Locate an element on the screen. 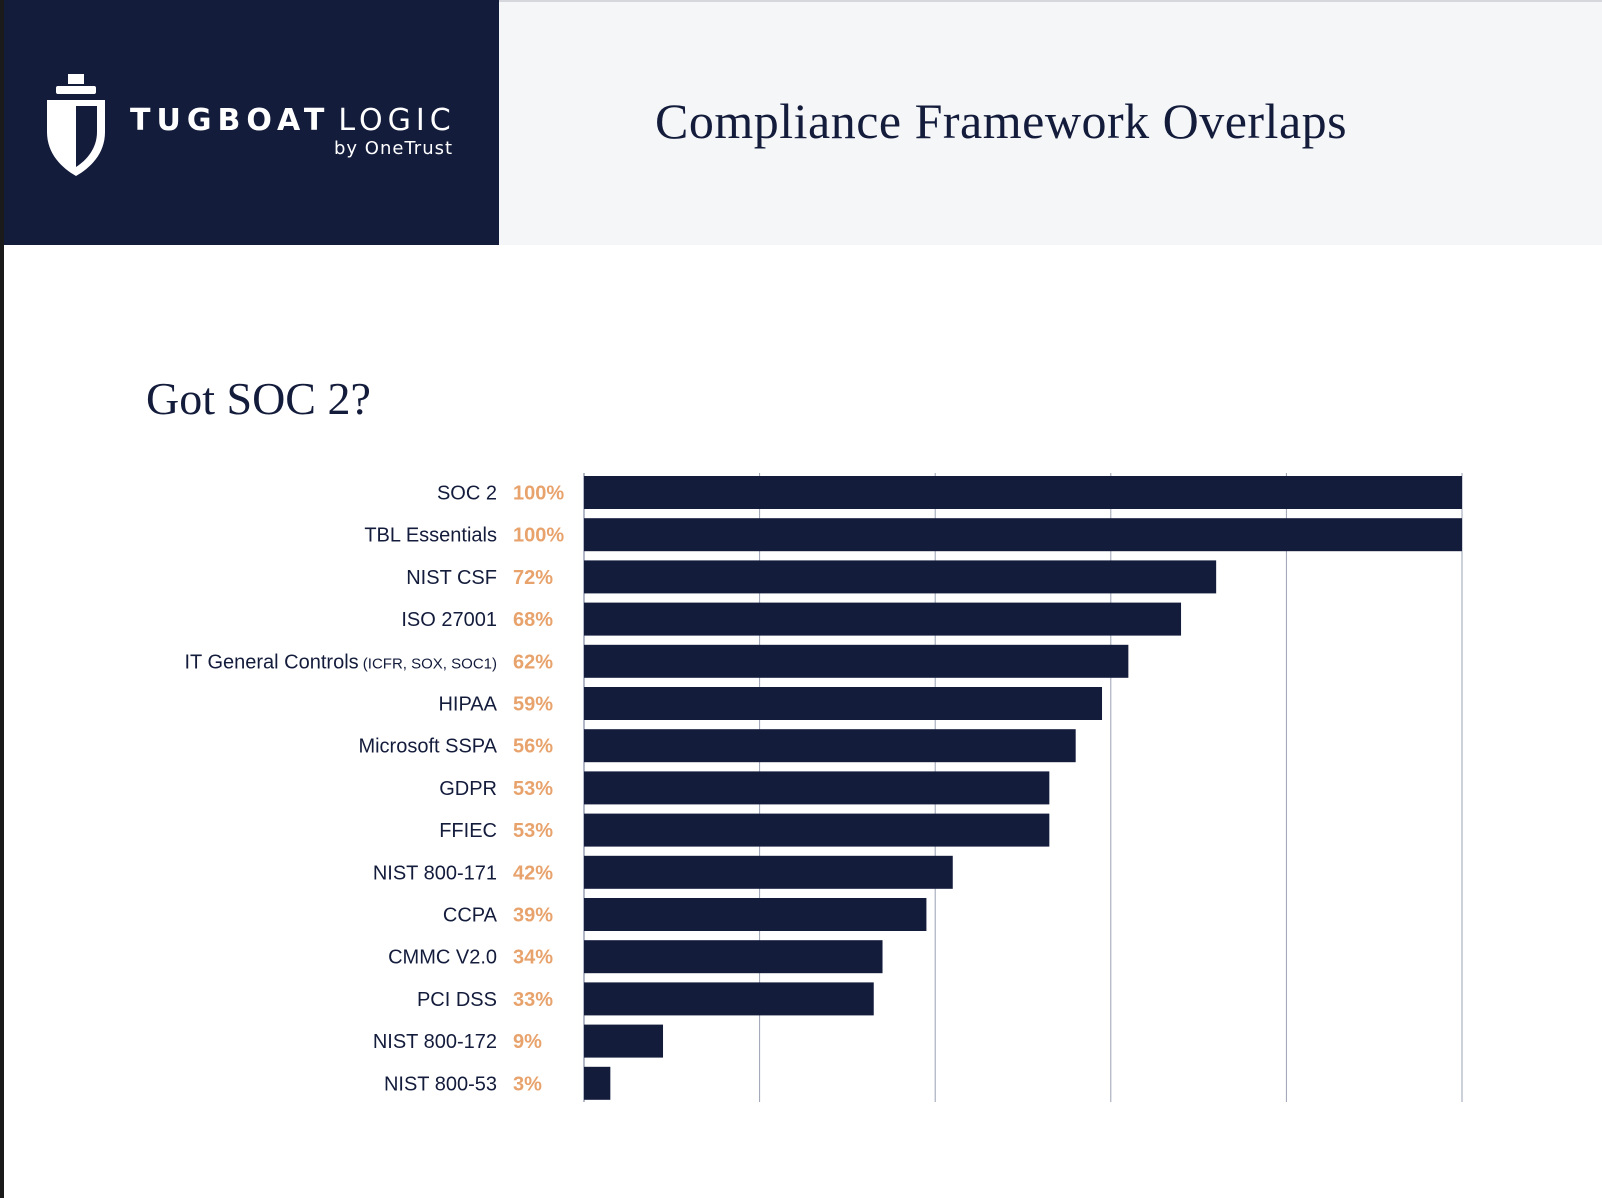 This screenshot has width=1602, height=1198. category-label: FFIEC is located at coordinates (468, 831).